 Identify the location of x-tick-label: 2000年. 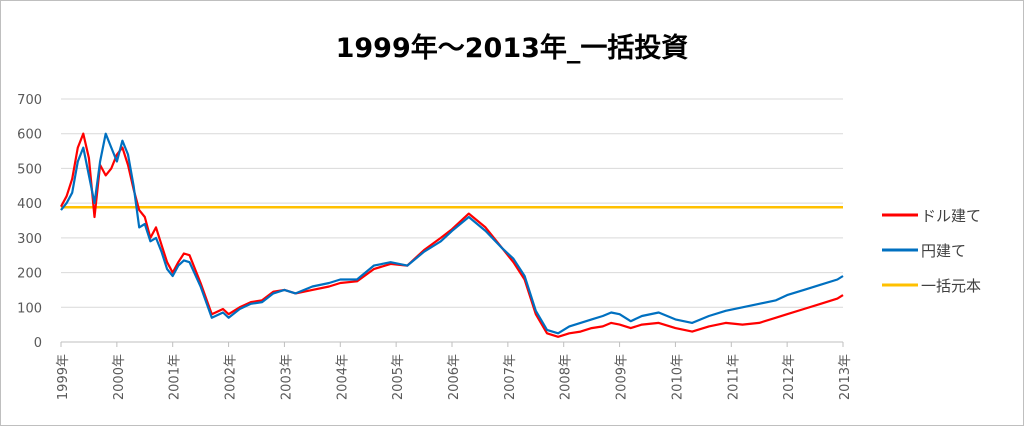
(119, 377).